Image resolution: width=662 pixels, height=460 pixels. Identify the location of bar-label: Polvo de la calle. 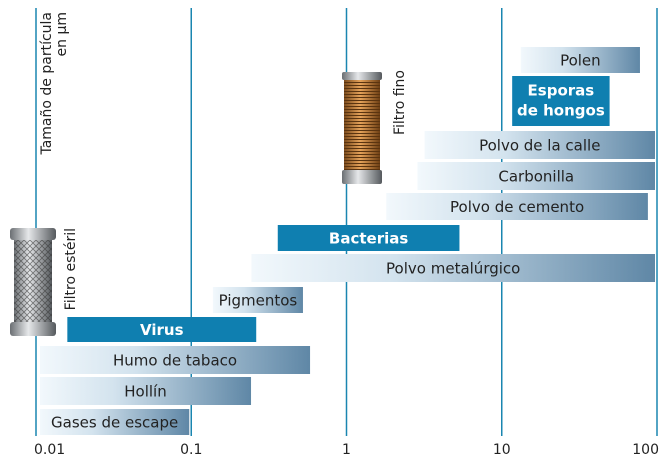
(539, 146).